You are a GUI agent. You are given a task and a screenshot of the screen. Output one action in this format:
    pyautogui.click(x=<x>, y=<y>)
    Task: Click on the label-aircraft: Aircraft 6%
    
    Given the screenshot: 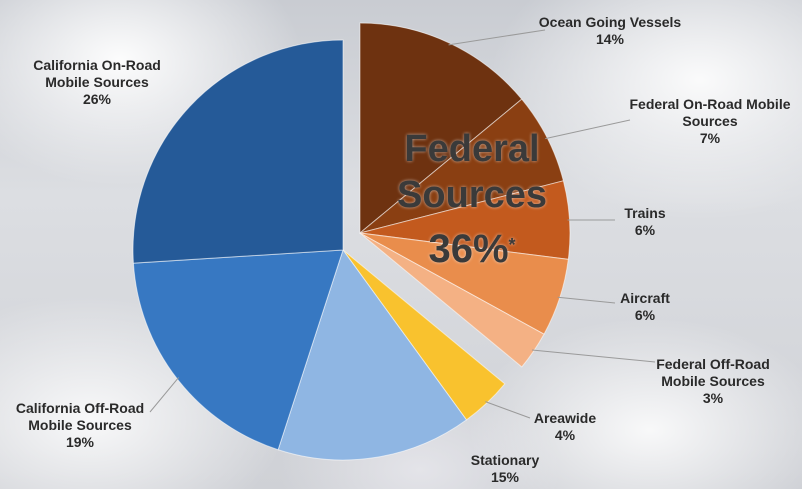 What is the action you would take?
    pyautogui.click(x=645, y=307)
    